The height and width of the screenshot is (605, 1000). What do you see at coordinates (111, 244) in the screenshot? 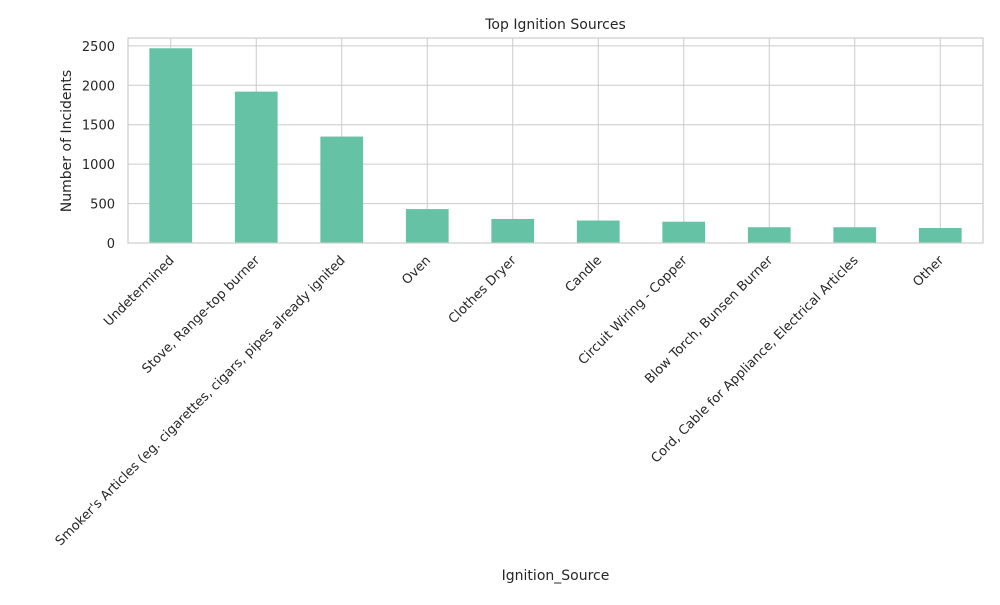
I see `y-tick-label: 0` at bounding box center [111, 244].